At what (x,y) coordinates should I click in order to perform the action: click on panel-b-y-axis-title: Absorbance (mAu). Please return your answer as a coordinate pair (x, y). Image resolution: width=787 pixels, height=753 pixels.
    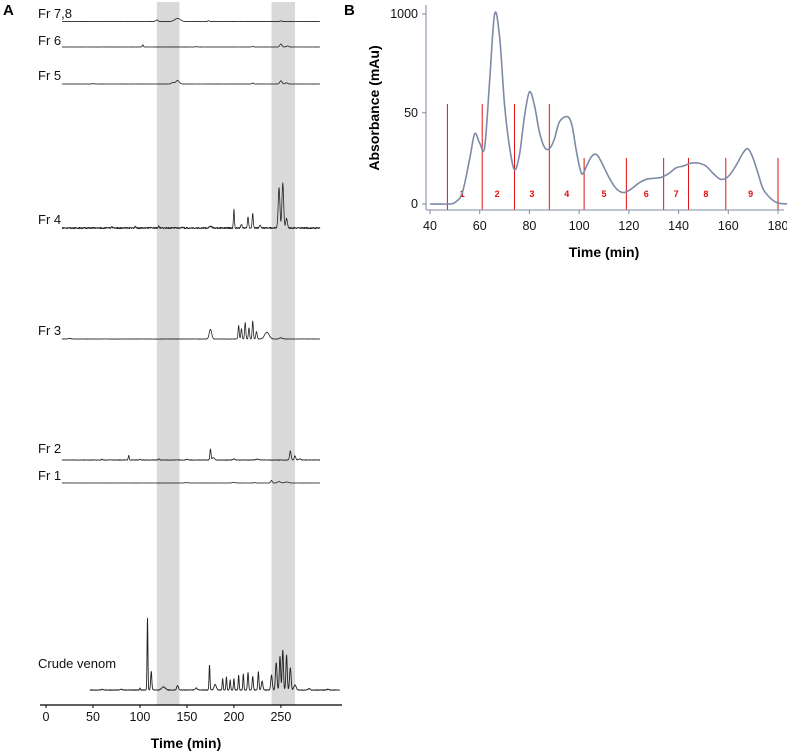
    Looking at the image, I should click on (374, 107).